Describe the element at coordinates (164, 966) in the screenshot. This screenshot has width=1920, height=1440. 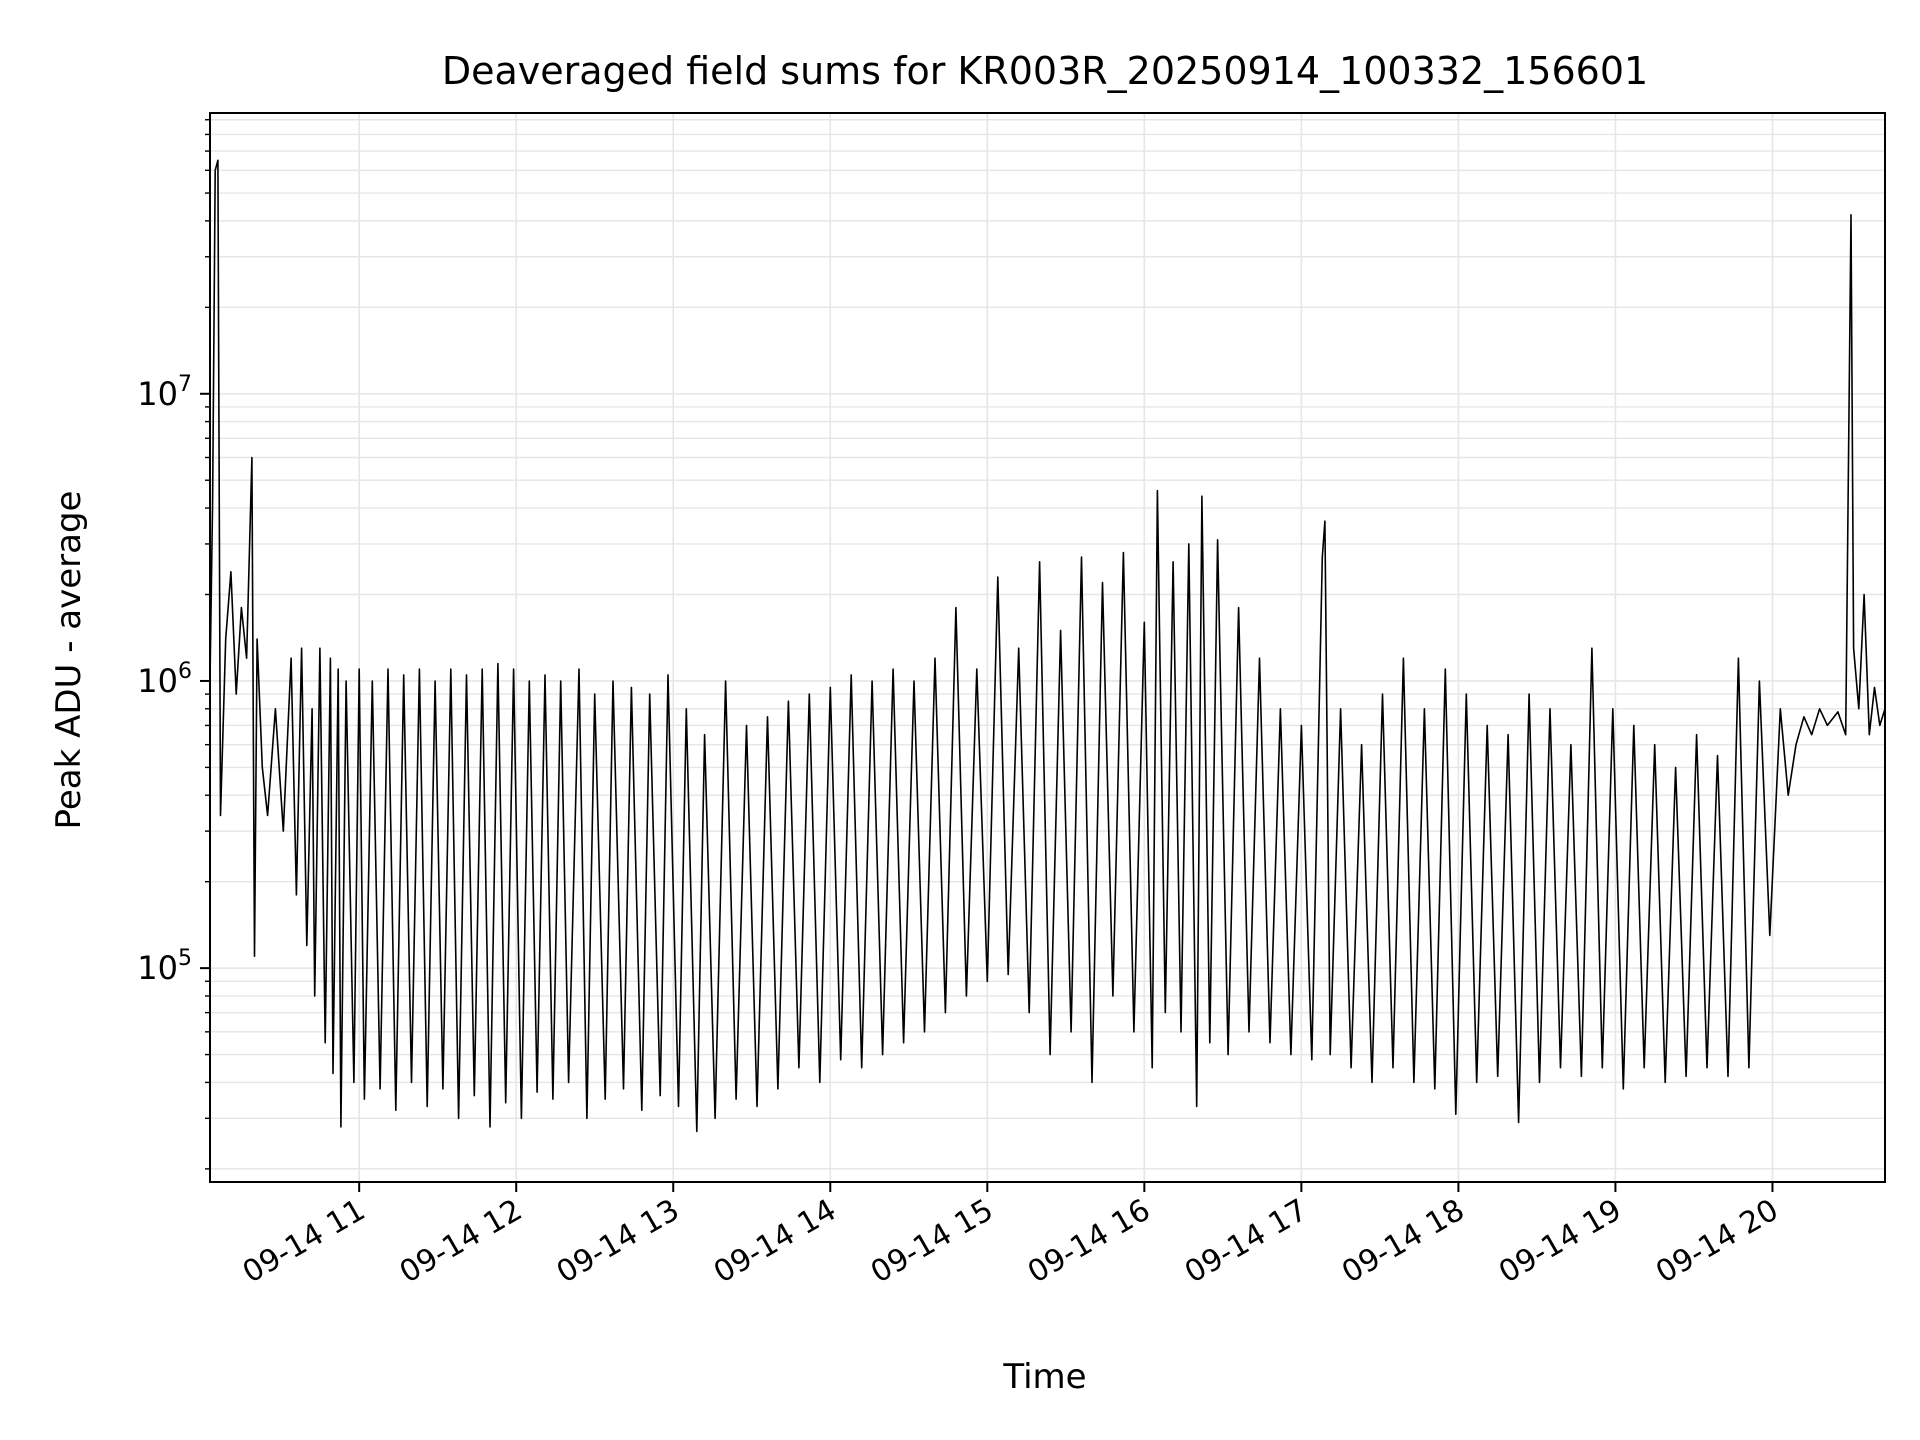
I see `y-tick-label: 105` at that location.